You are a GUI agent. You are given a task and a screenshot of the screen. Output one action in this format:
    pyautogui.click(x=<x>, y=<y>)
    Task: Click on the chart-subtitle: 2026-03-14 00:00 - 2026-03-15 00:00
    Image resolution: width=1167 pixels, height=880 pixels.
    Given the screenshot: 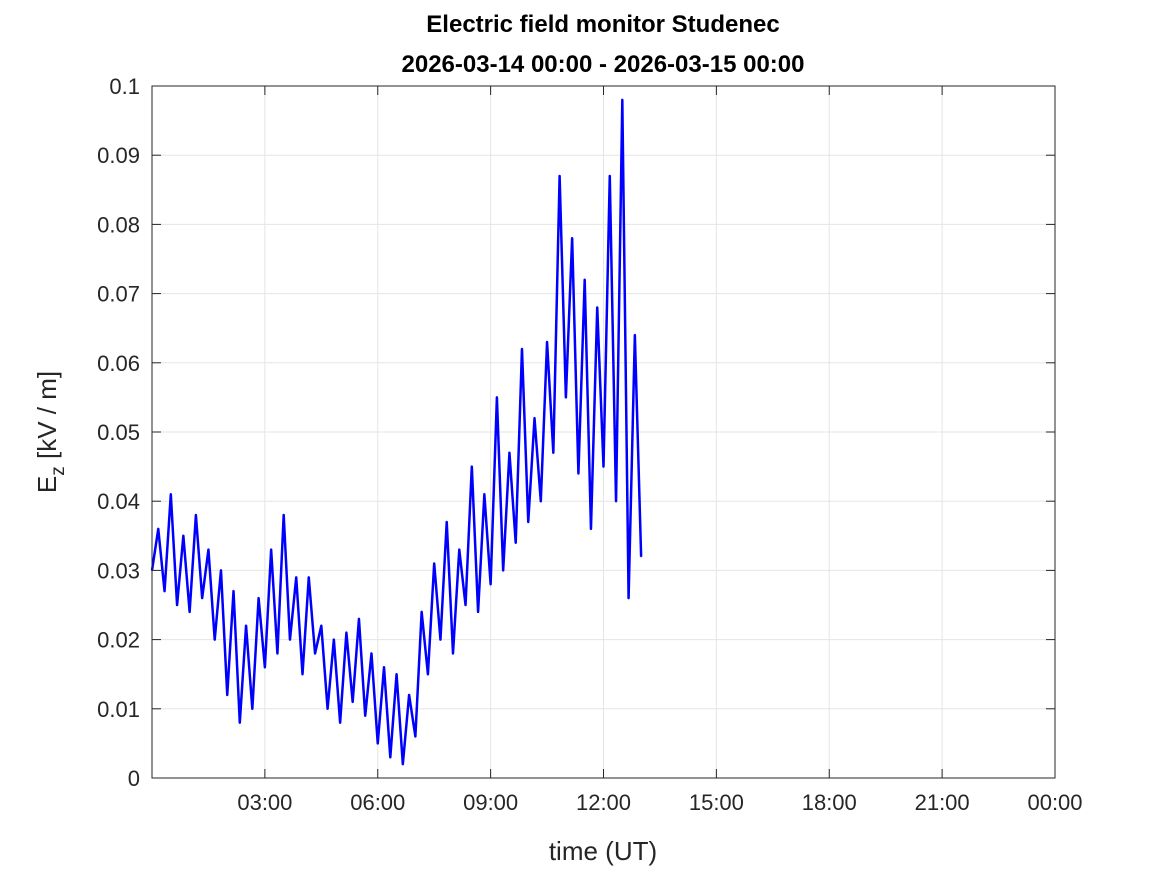 What is the action you would take?
    pyautogui.click(x=603, y=64)
    